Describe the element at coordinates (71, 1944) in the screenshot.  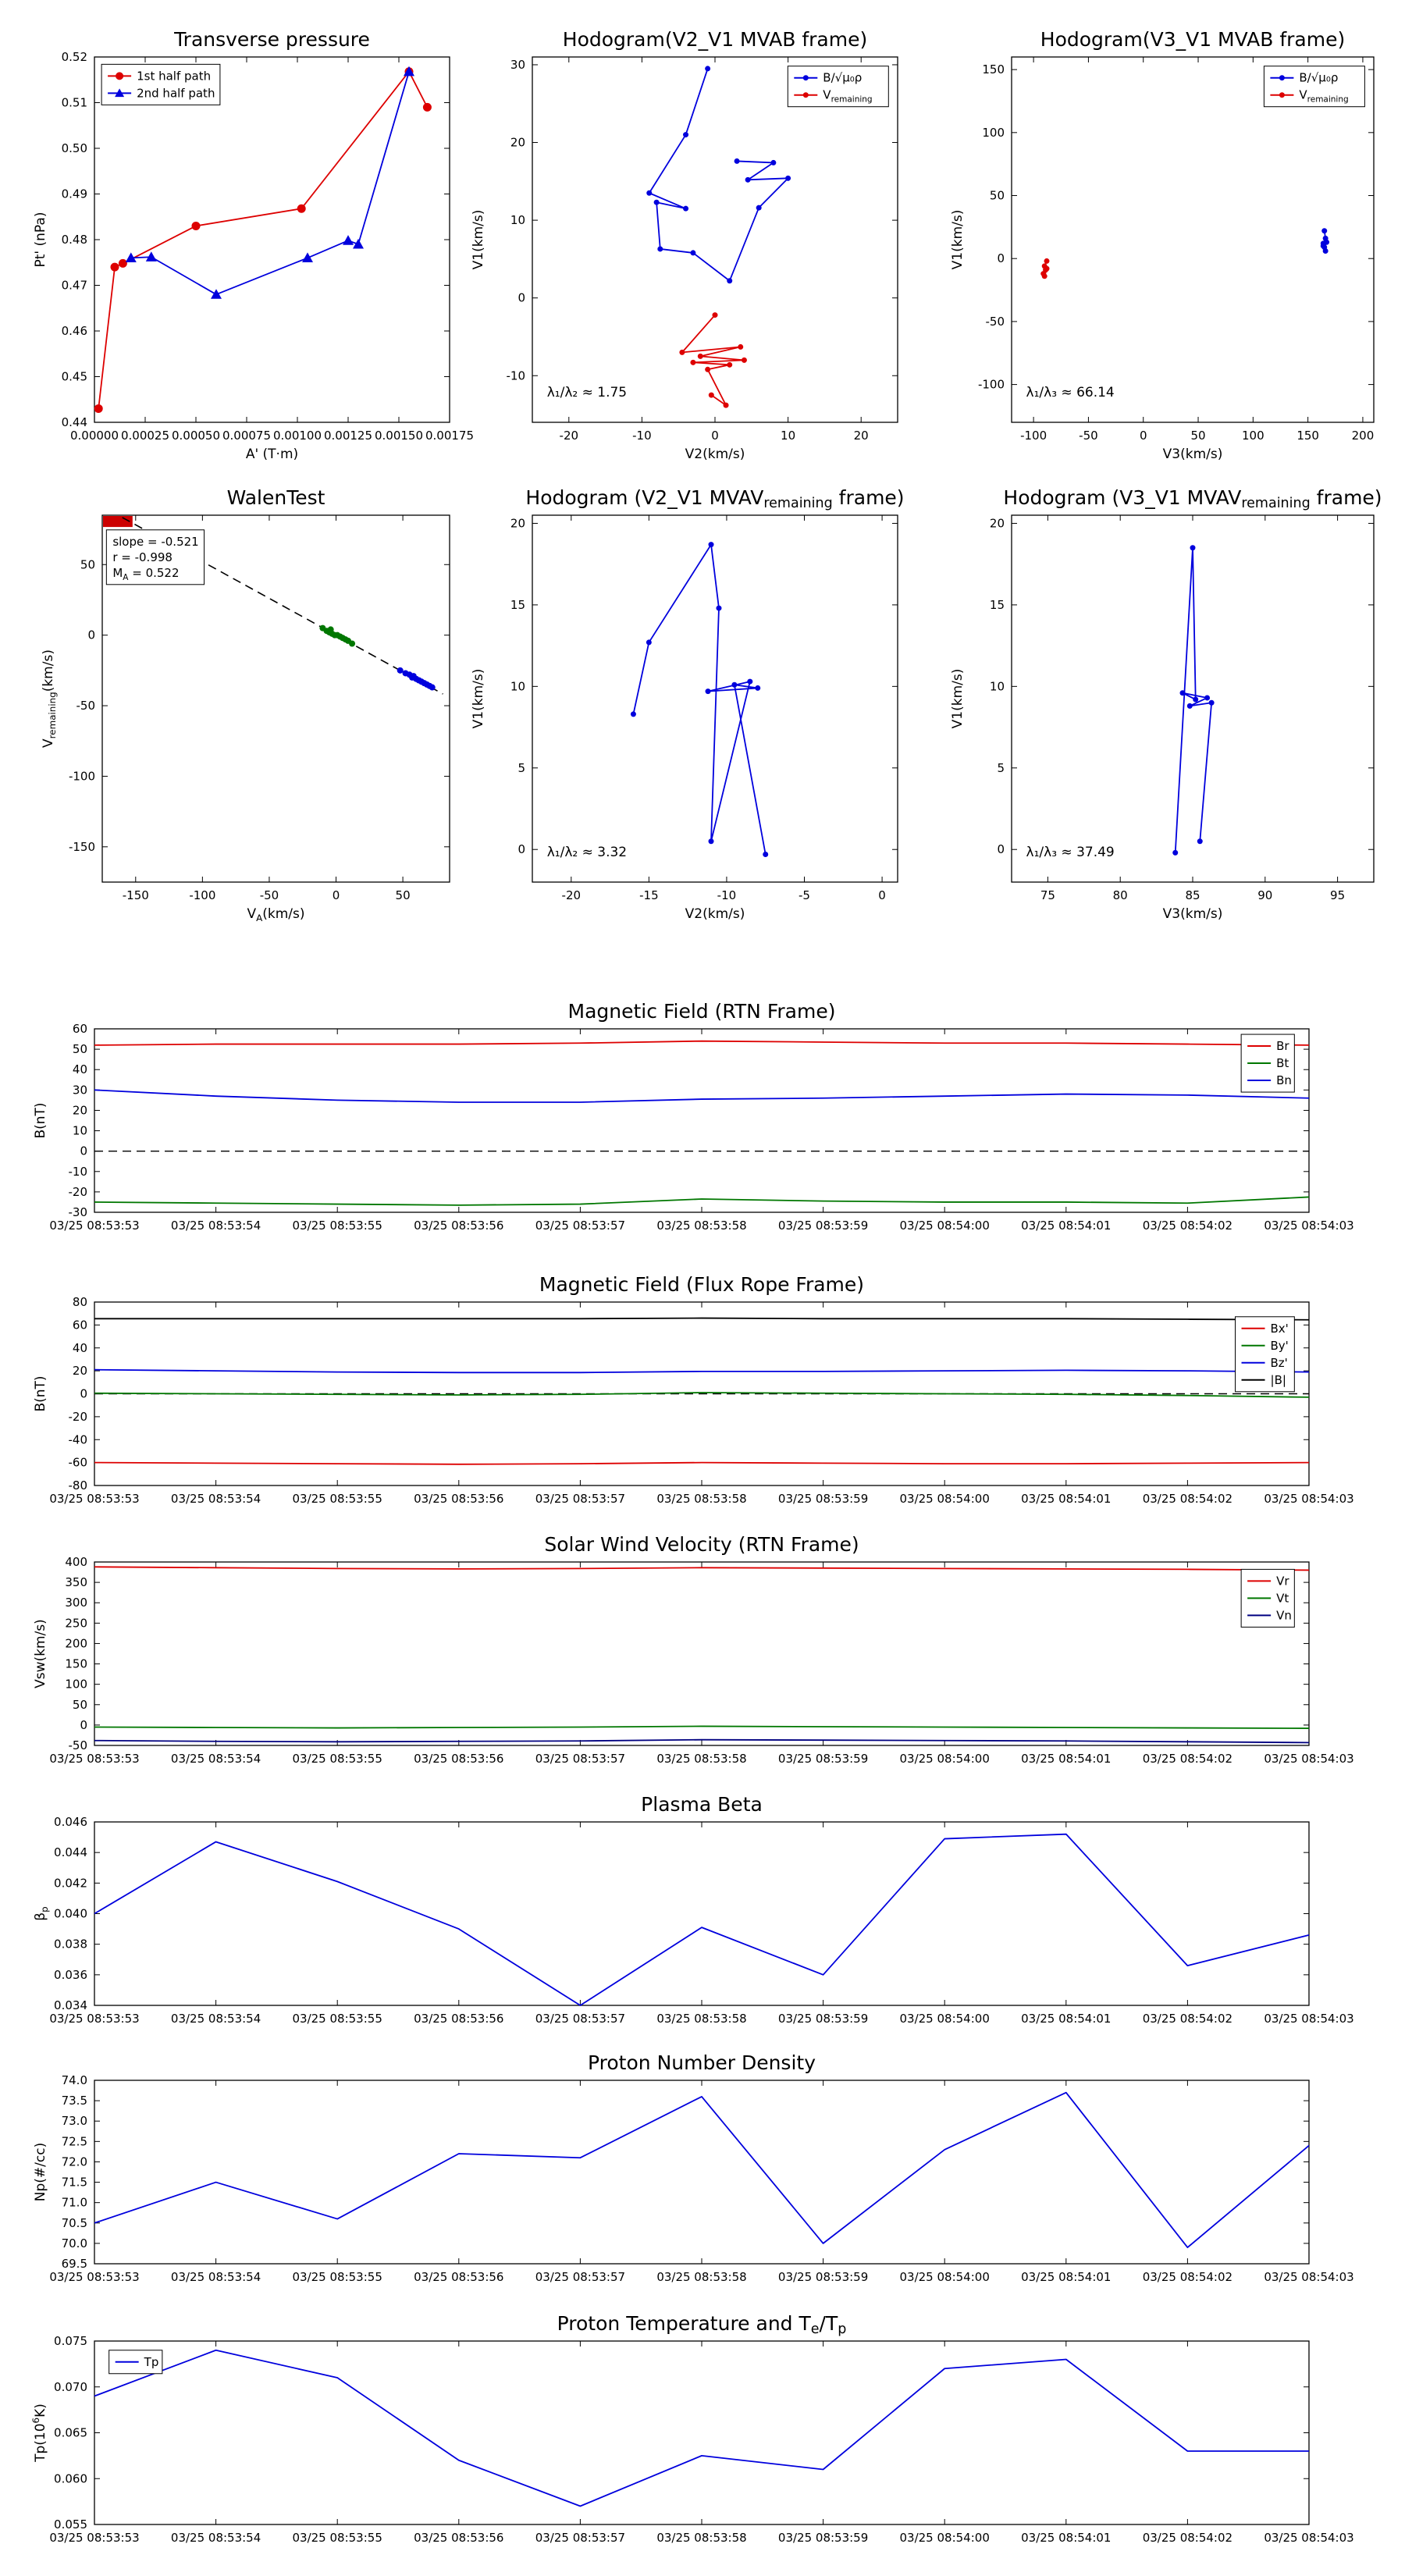
I see `y-tick-label: 0.038` at that location.